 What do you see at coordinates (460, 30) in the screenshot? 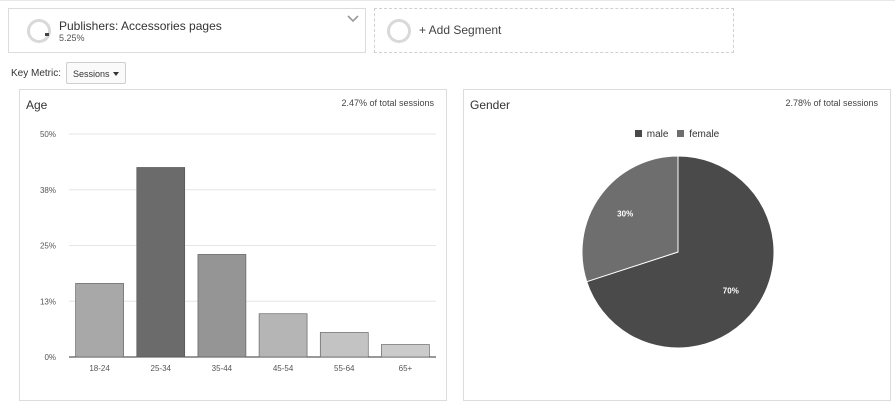
I see `add-segment-label: + Add Segment` at bounding box center [460, 30].